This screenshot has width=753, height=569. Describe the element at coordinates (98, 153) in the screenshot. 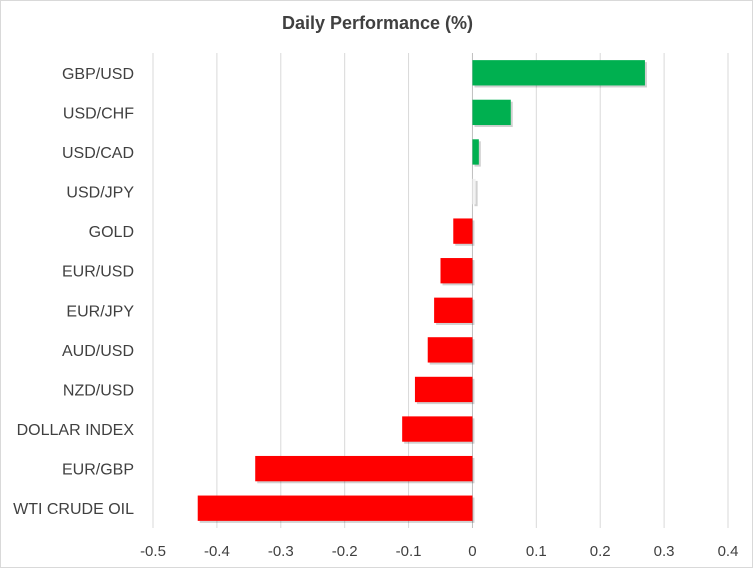

I see `category-label: USD/CAD` at that location.